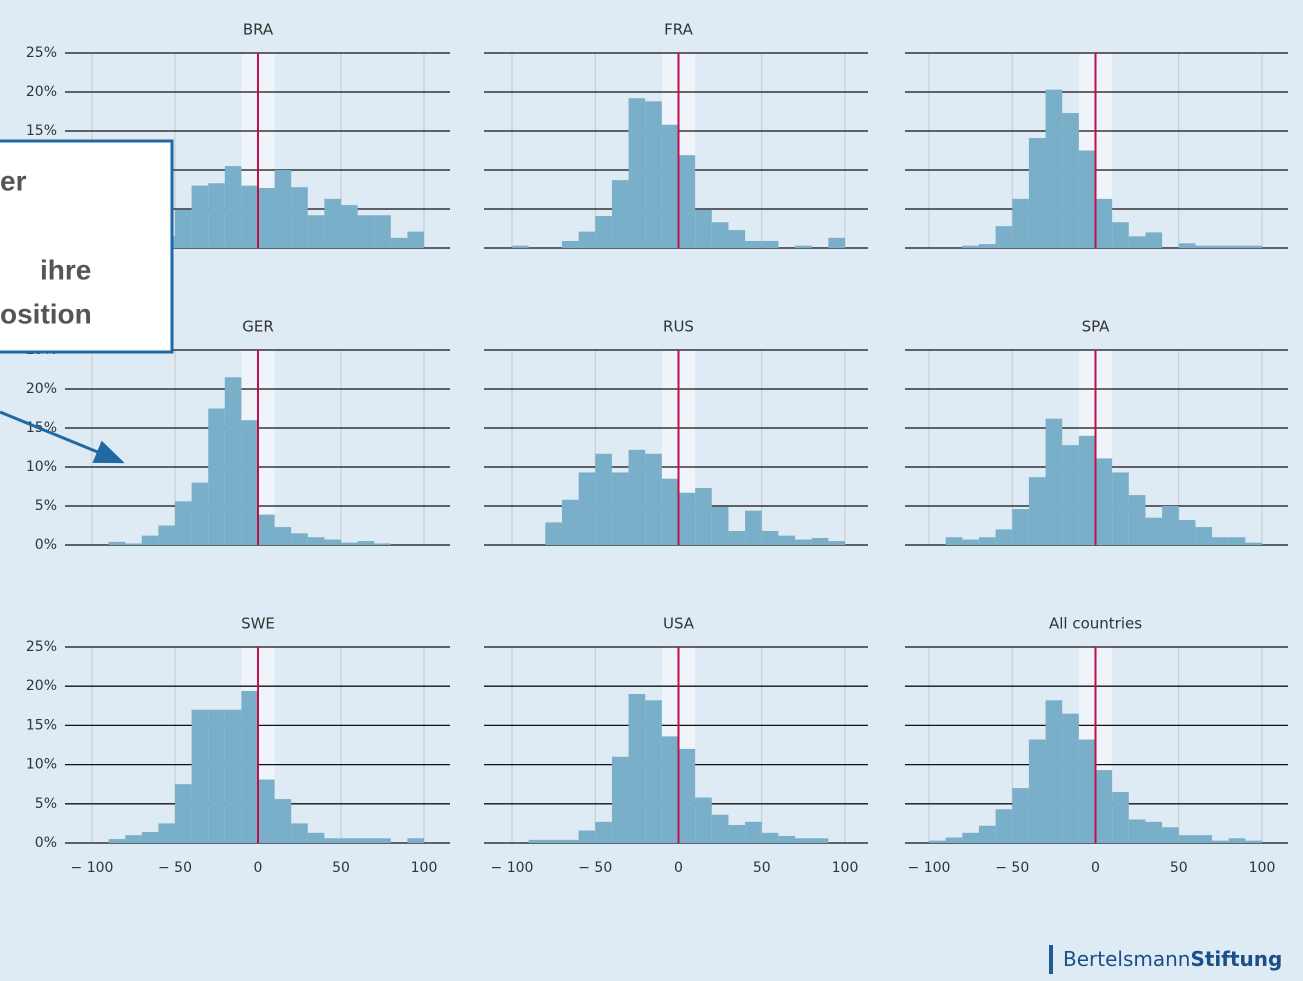  Describe the element at coordinates (1096, 327) in the screenshot. I see `panel-title: SPA` at that location.